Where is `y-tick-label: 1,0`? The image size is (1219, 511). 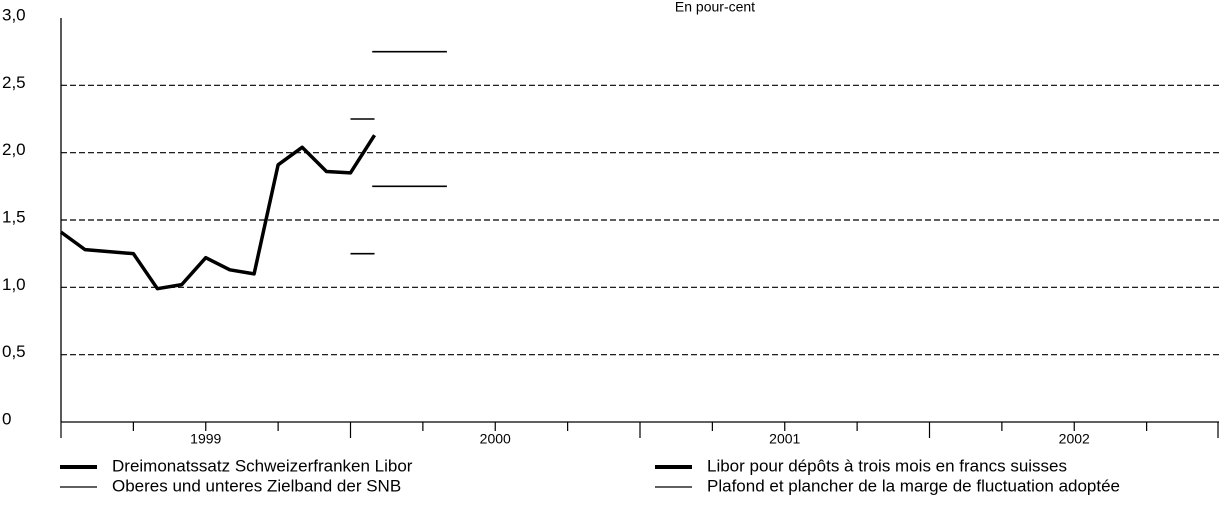 y-tick-label: 1,0 is located at coordinates (14, 284).